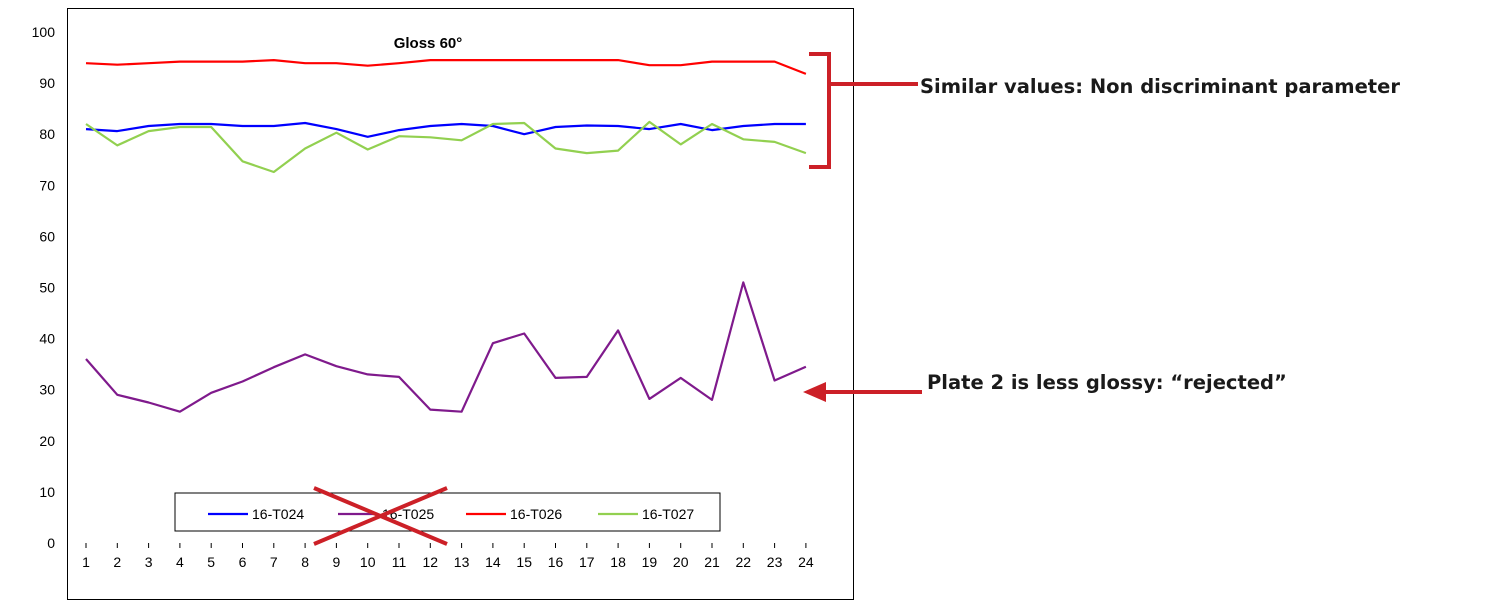 The height and width of the screenshot is (600, 1510). Describe the element at coordinates (274, 562) in the screenshot. I see `x-tick-label: 7` at that location.